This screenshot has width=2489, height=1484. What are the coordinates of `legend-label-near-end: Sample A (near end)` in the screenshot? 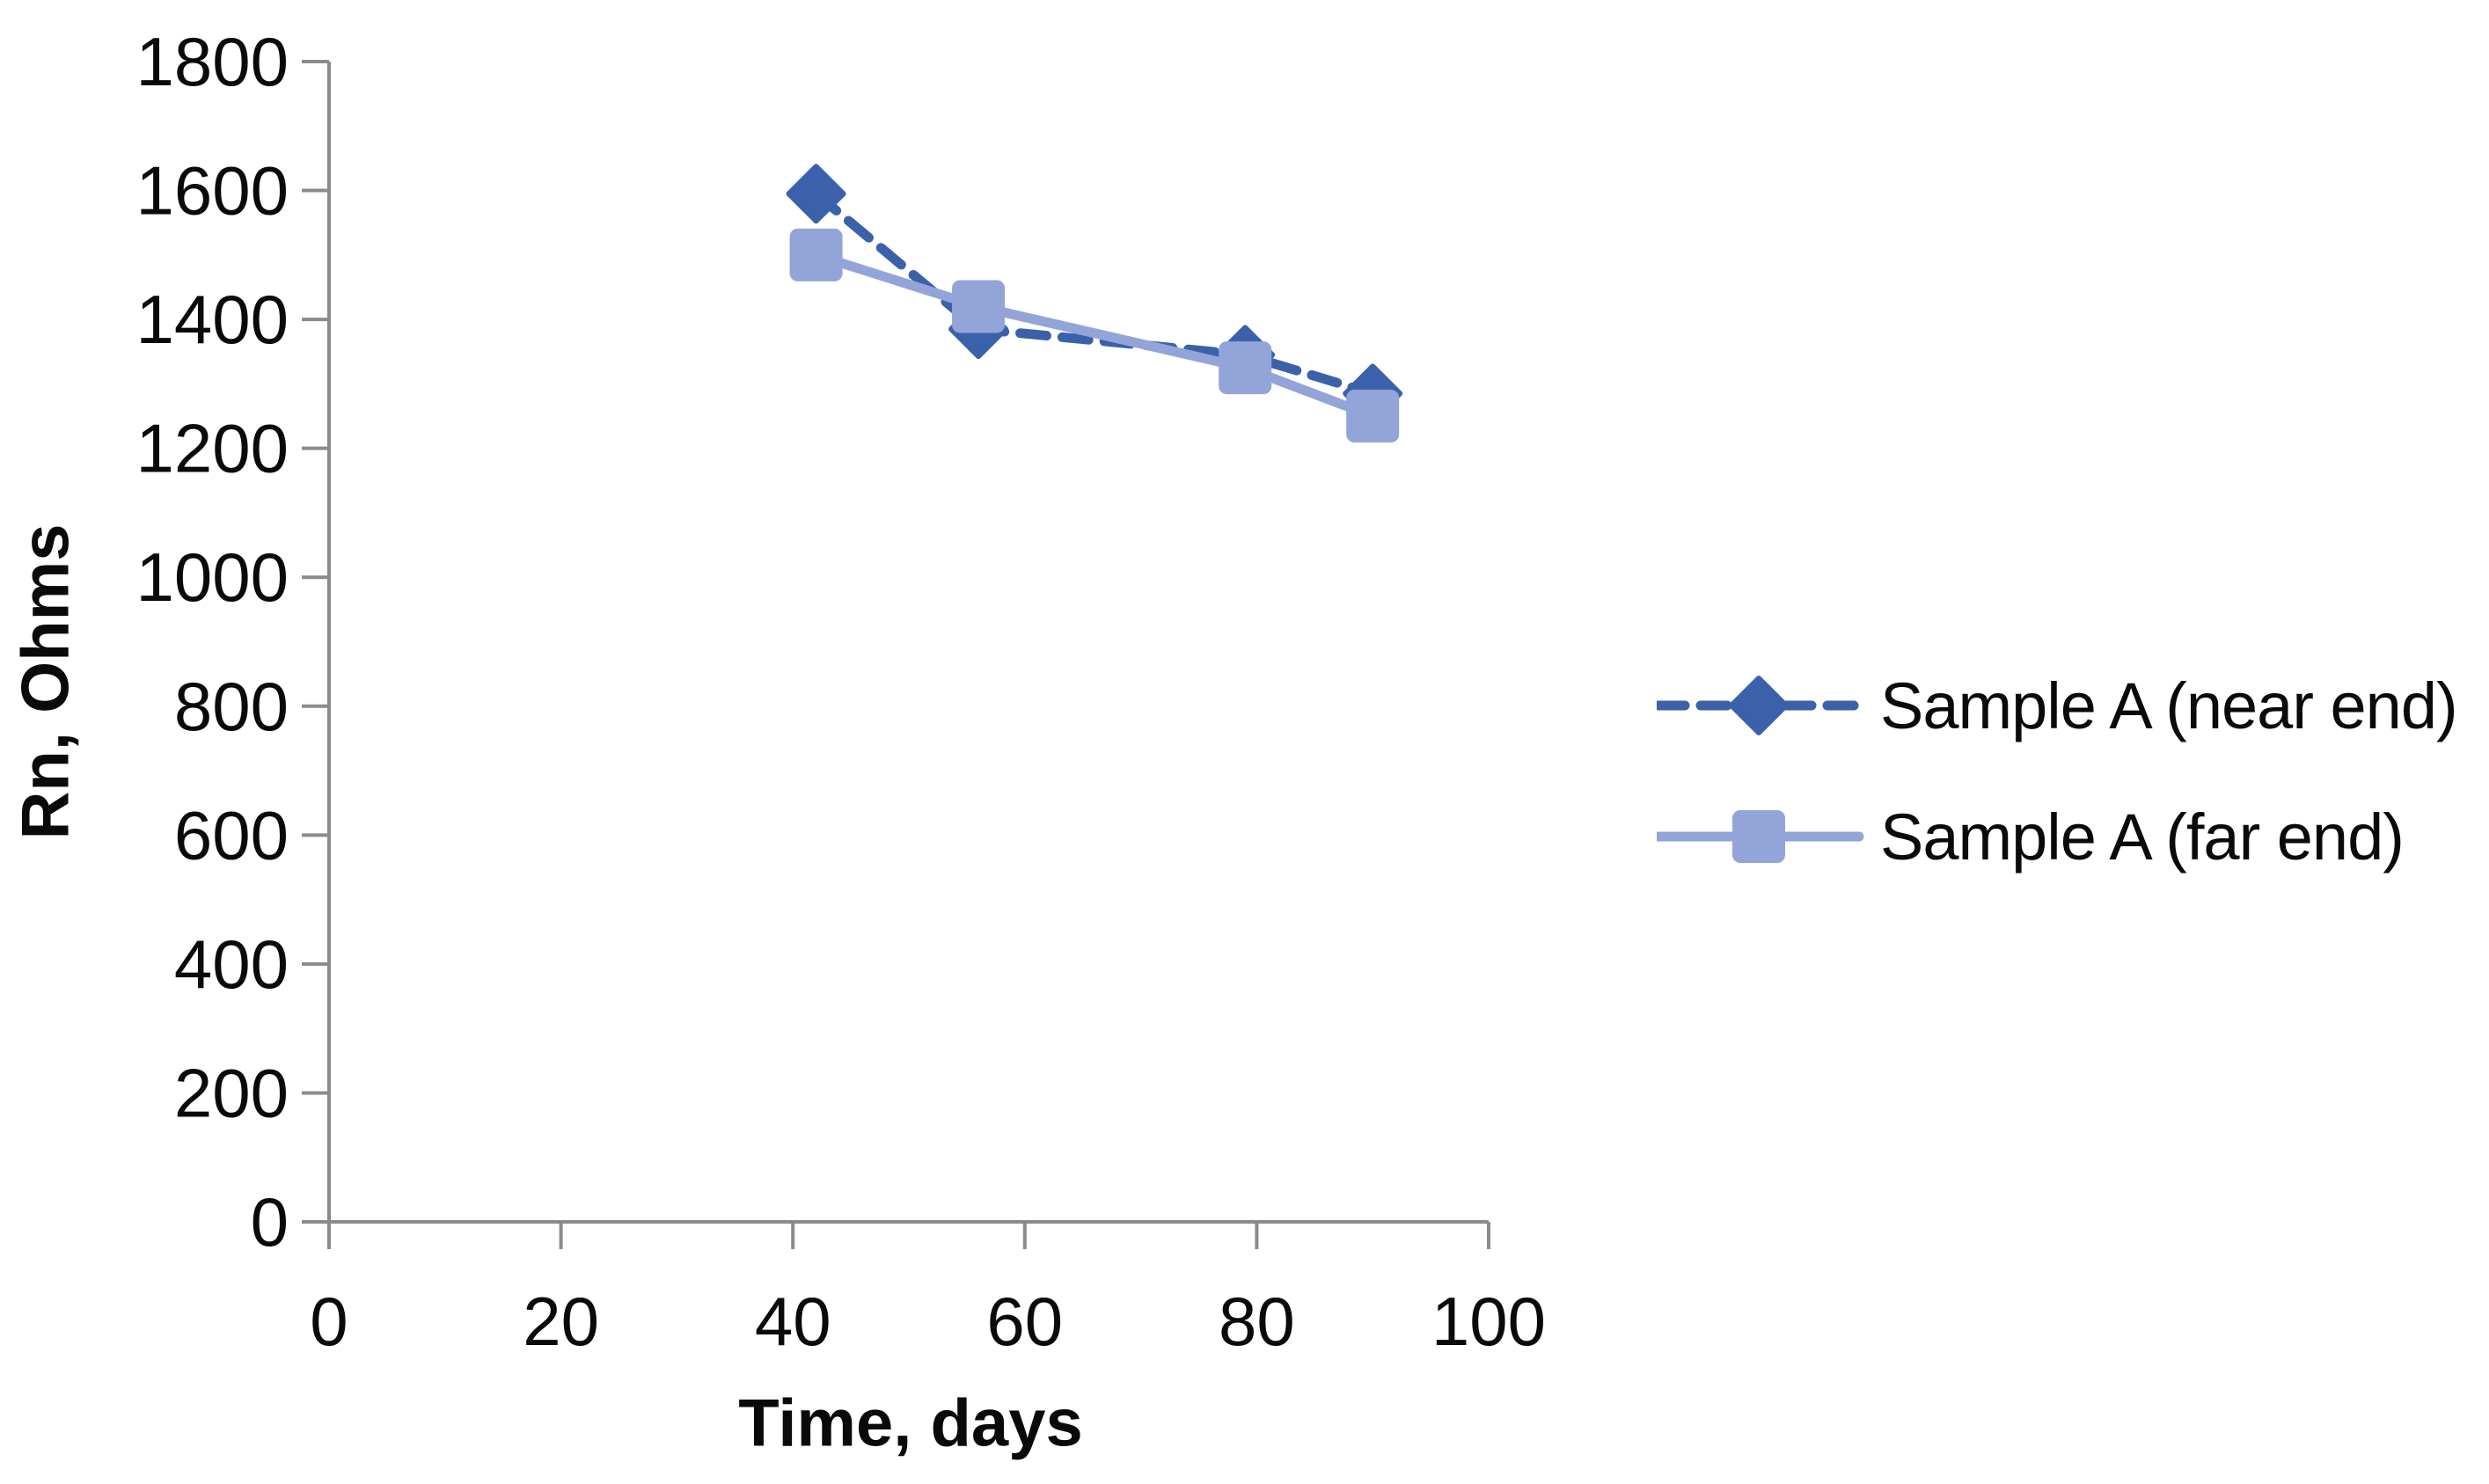 It's located at (2169, 705).